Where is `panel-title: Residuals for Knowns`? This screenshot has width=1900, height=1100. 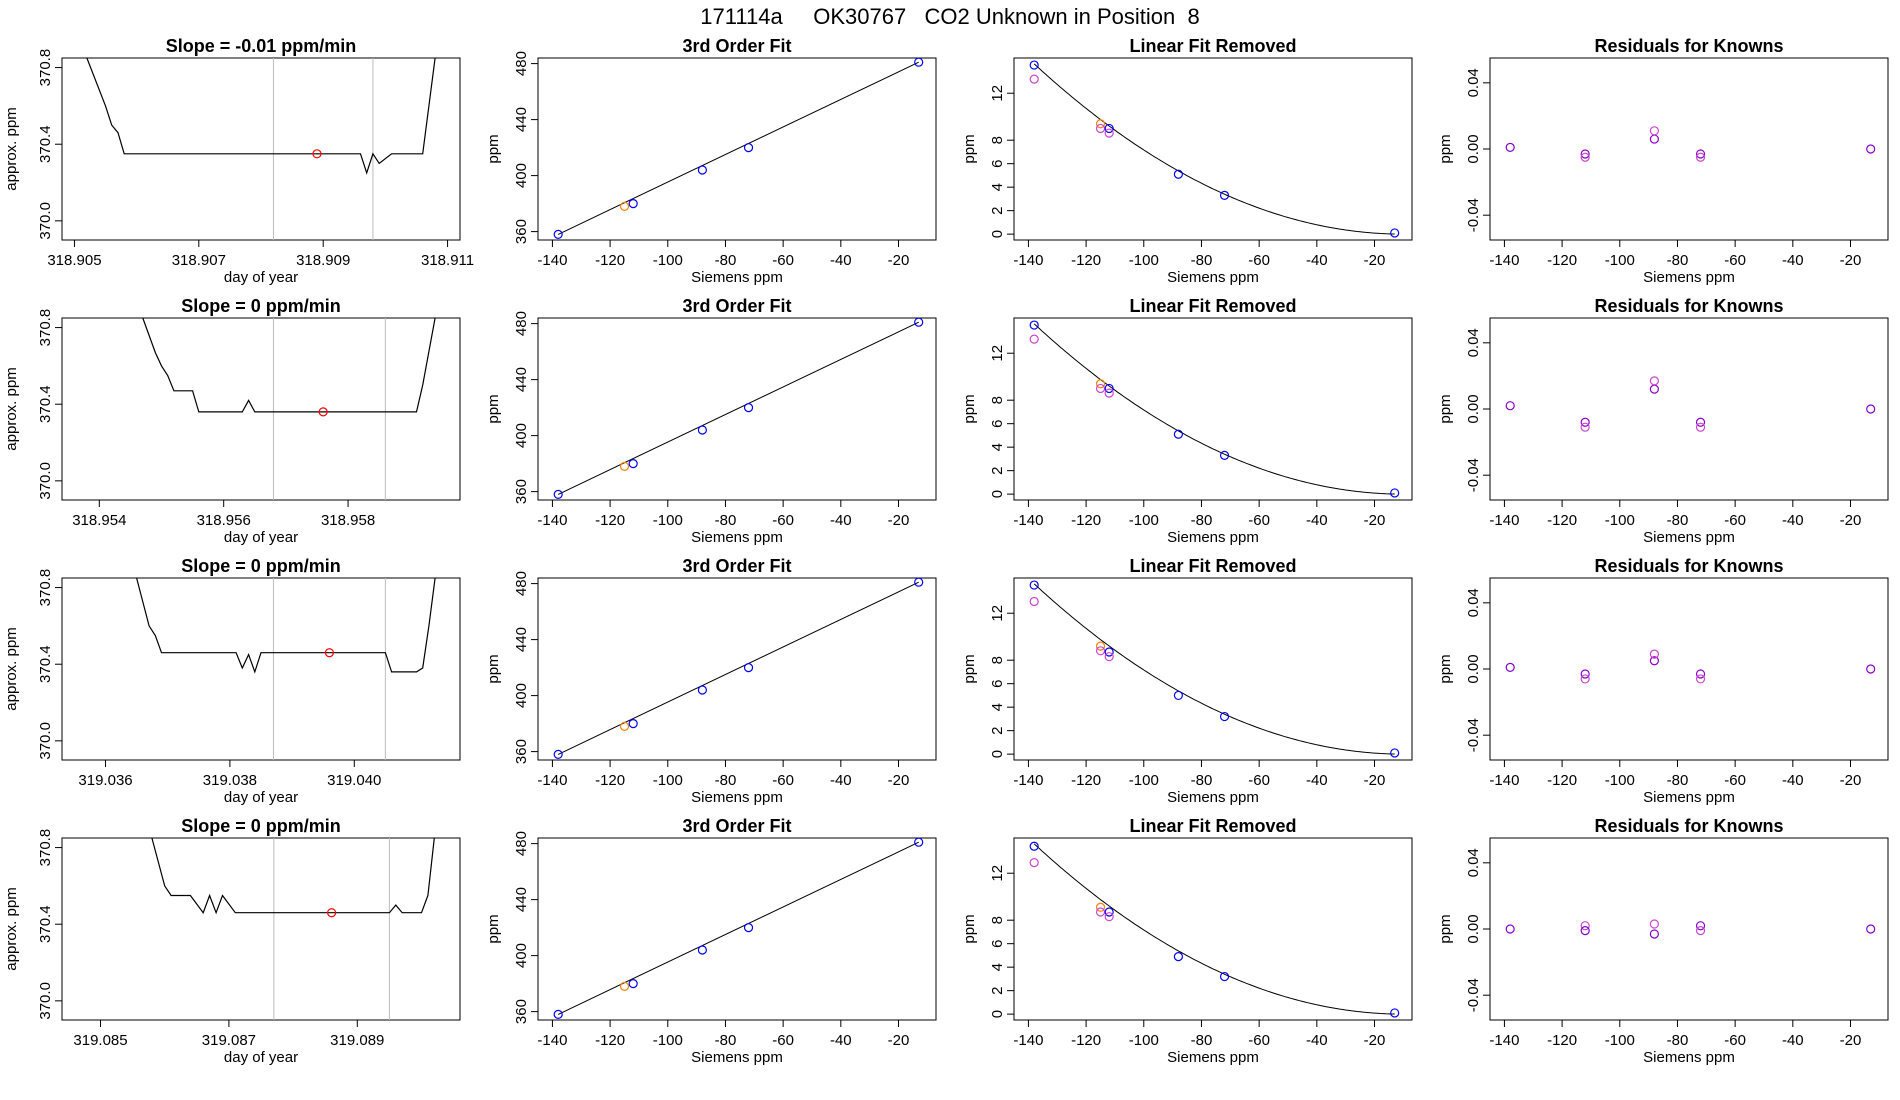
panel-title: Residuals for Knowns is located at coordinates (1688, 46).